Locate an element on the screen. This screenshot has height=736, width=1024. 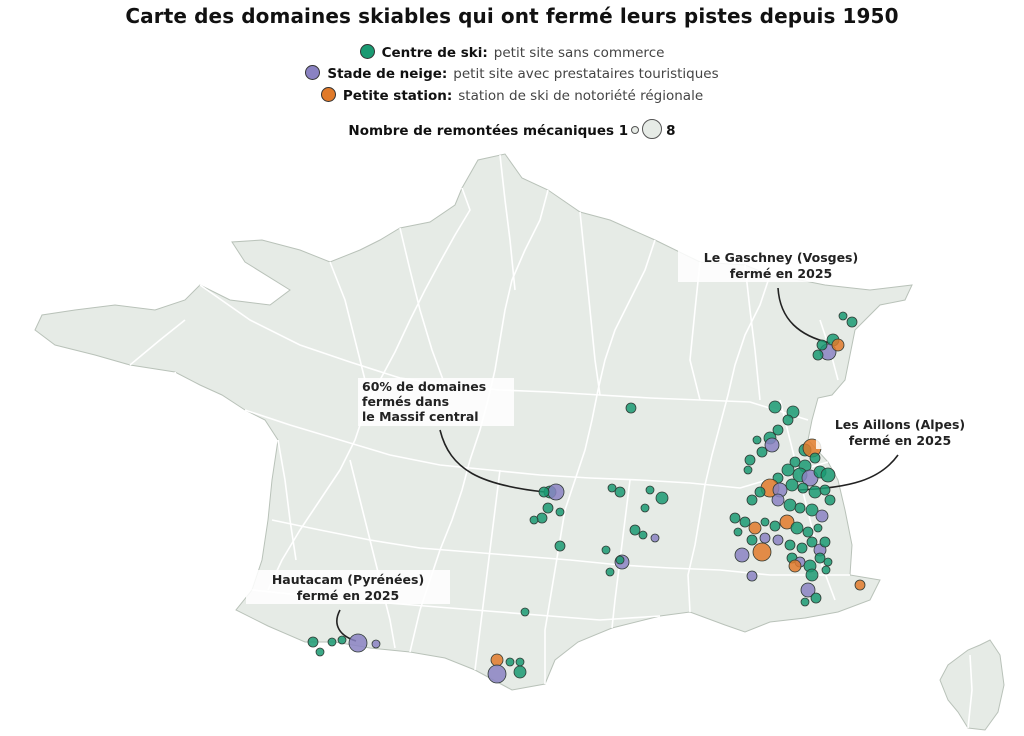
legend-label: Stade de neige: is located at coordinates (387, 74).